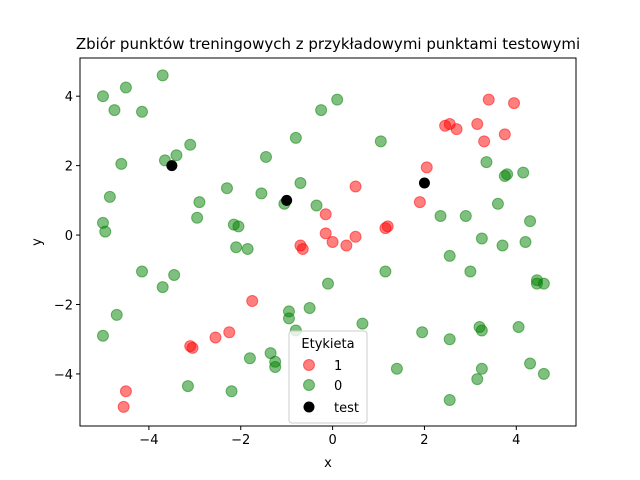  What do you see at coordinates (148, 440) in the screenshot?
I see `x-tick-label: −4` at bounding box center [148, 440].